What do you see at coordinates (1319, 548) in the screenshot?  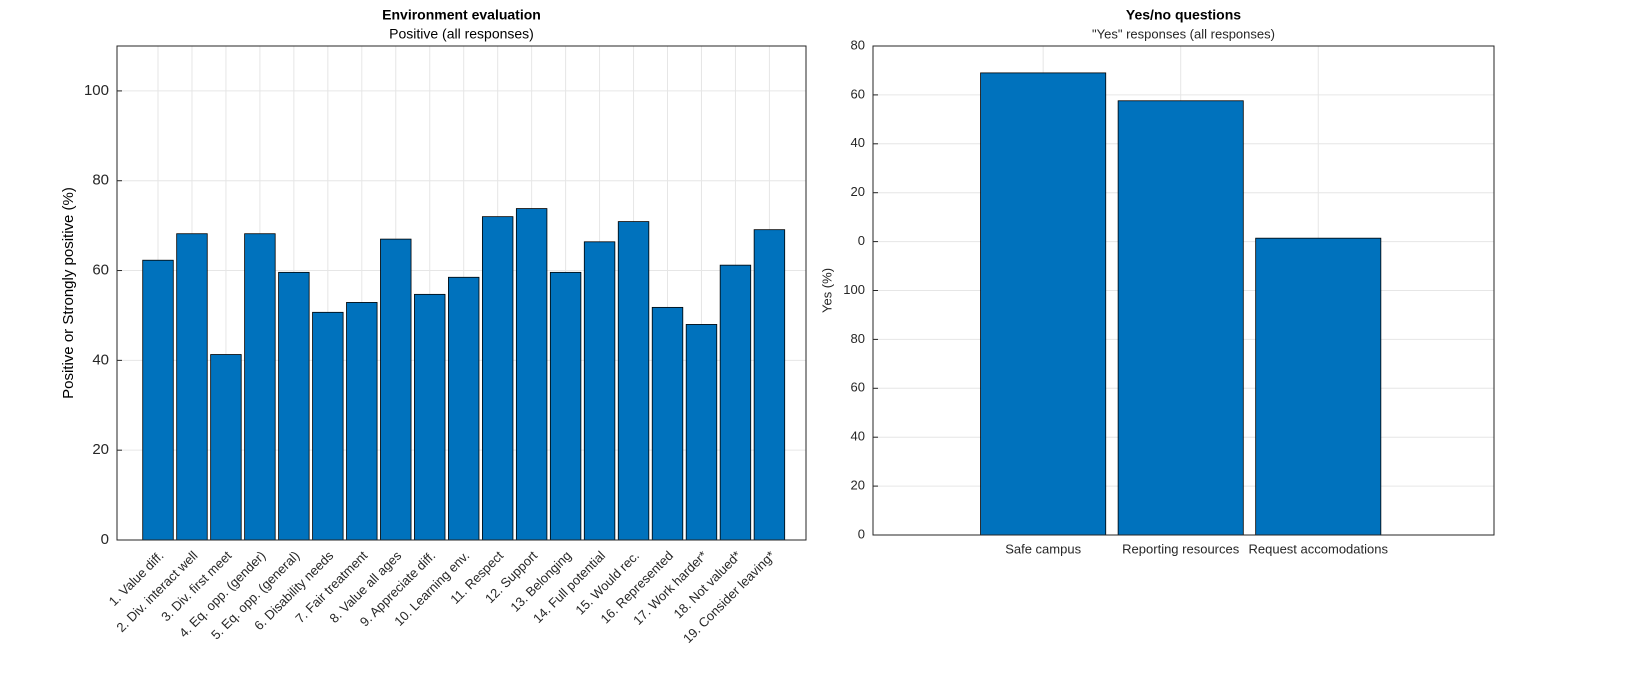 I see `x-tick-label: Request accomodations` at bounding box center [1319, 548].